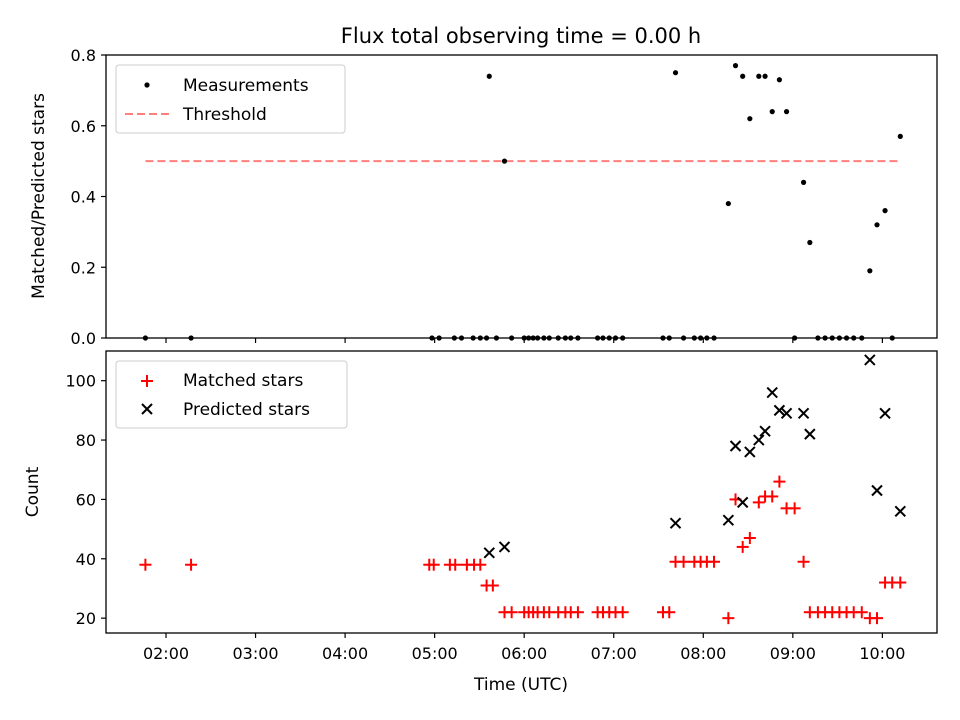  What do you see at coordinates (80, 381) in the screenshot?
I see `bottom-ytick-label: 100` at bounding box center [80, 381].